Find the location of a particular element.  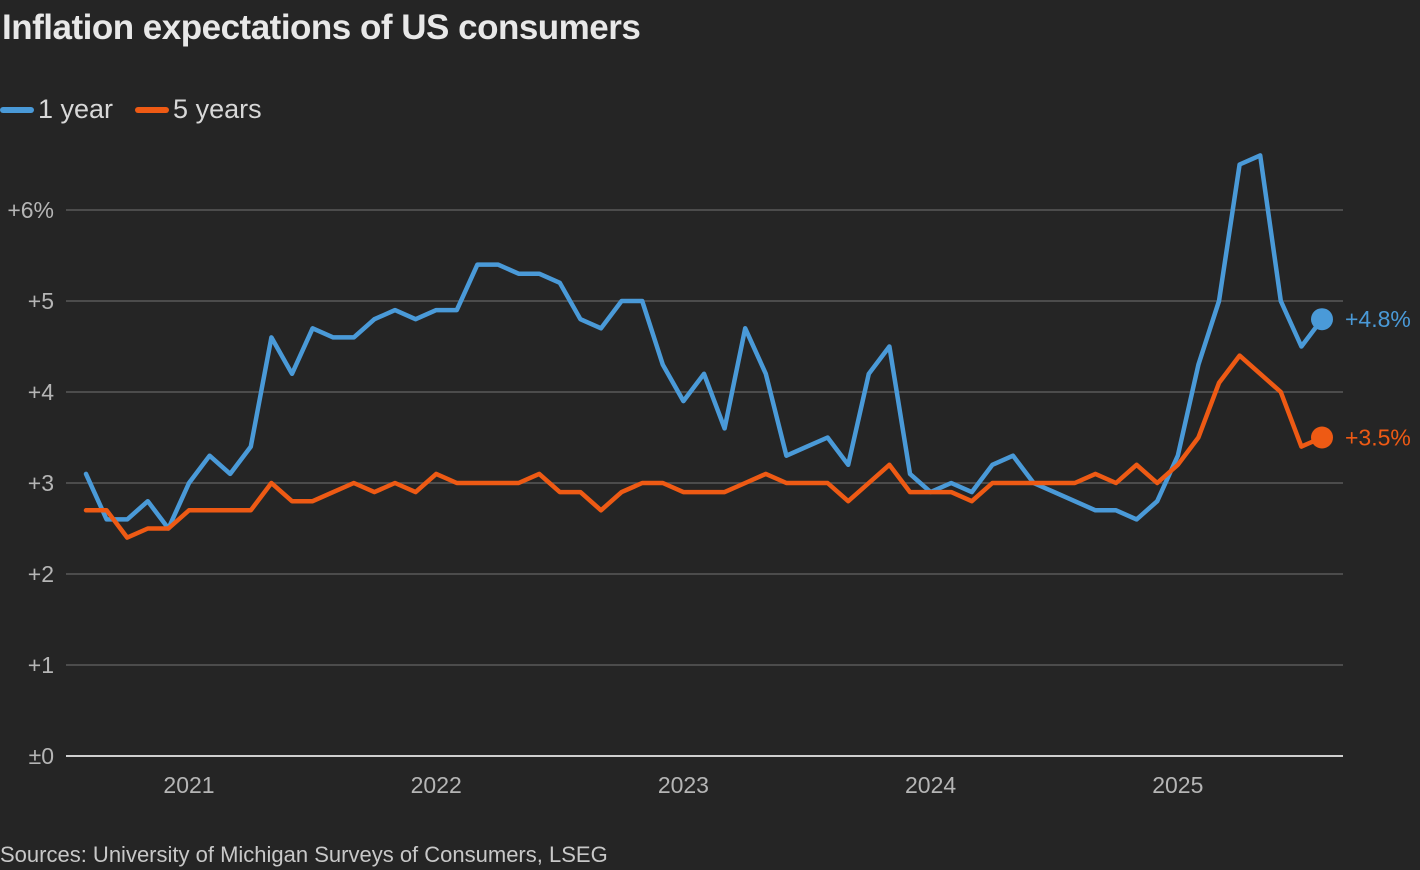

x-tick-label: 2023 is located at coordinates (683, 785).